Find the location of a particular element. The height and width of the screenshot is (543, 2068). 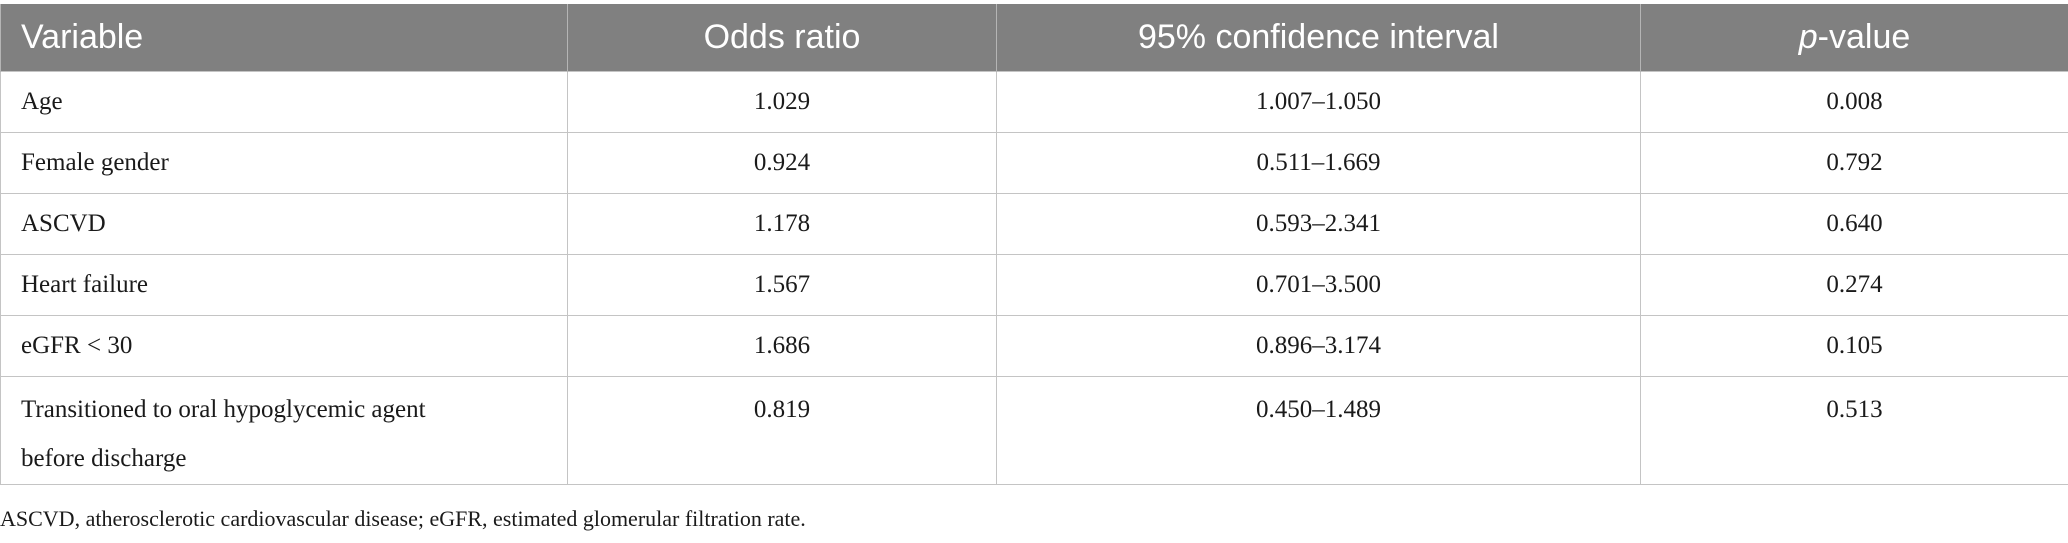

cell-variable: ASCVD is located at coordinates (284, 224).